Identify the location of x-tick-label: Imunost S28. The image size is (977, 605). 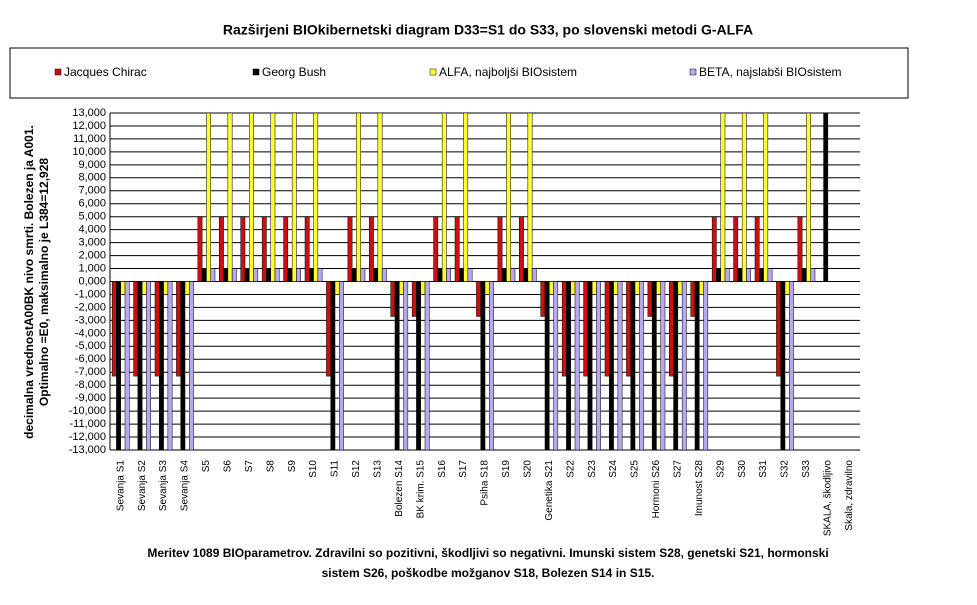
(699, 488).